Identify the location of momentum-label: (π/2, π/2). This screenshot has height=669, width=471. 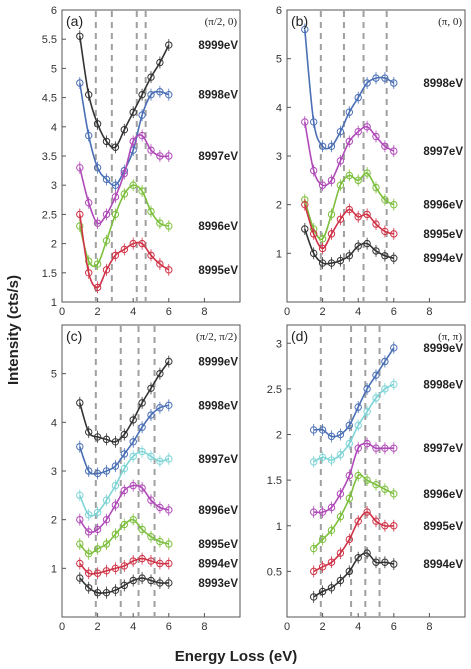
(216, 337).